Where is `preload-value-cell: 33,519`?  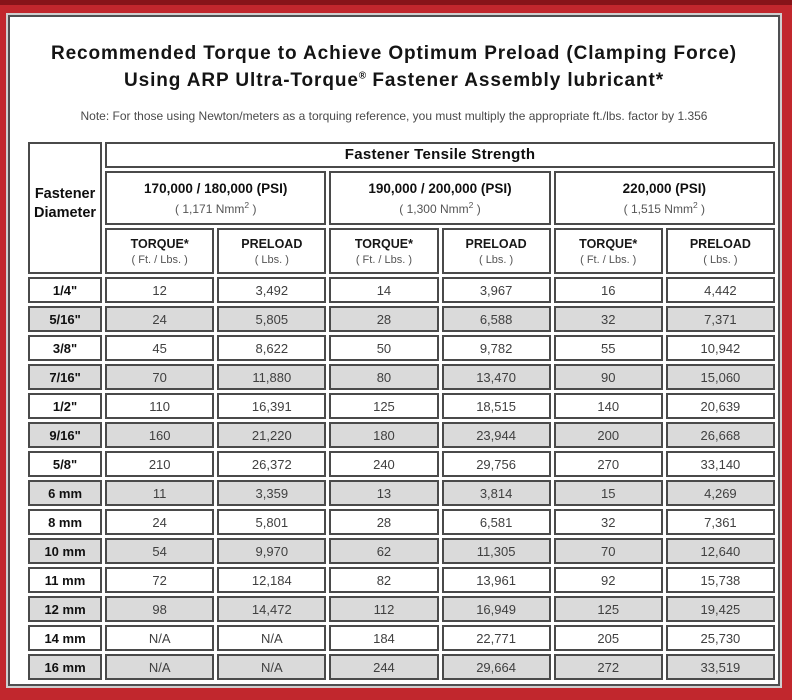
preload-value-cell: 33,519 is located at coordinates (720, 667).